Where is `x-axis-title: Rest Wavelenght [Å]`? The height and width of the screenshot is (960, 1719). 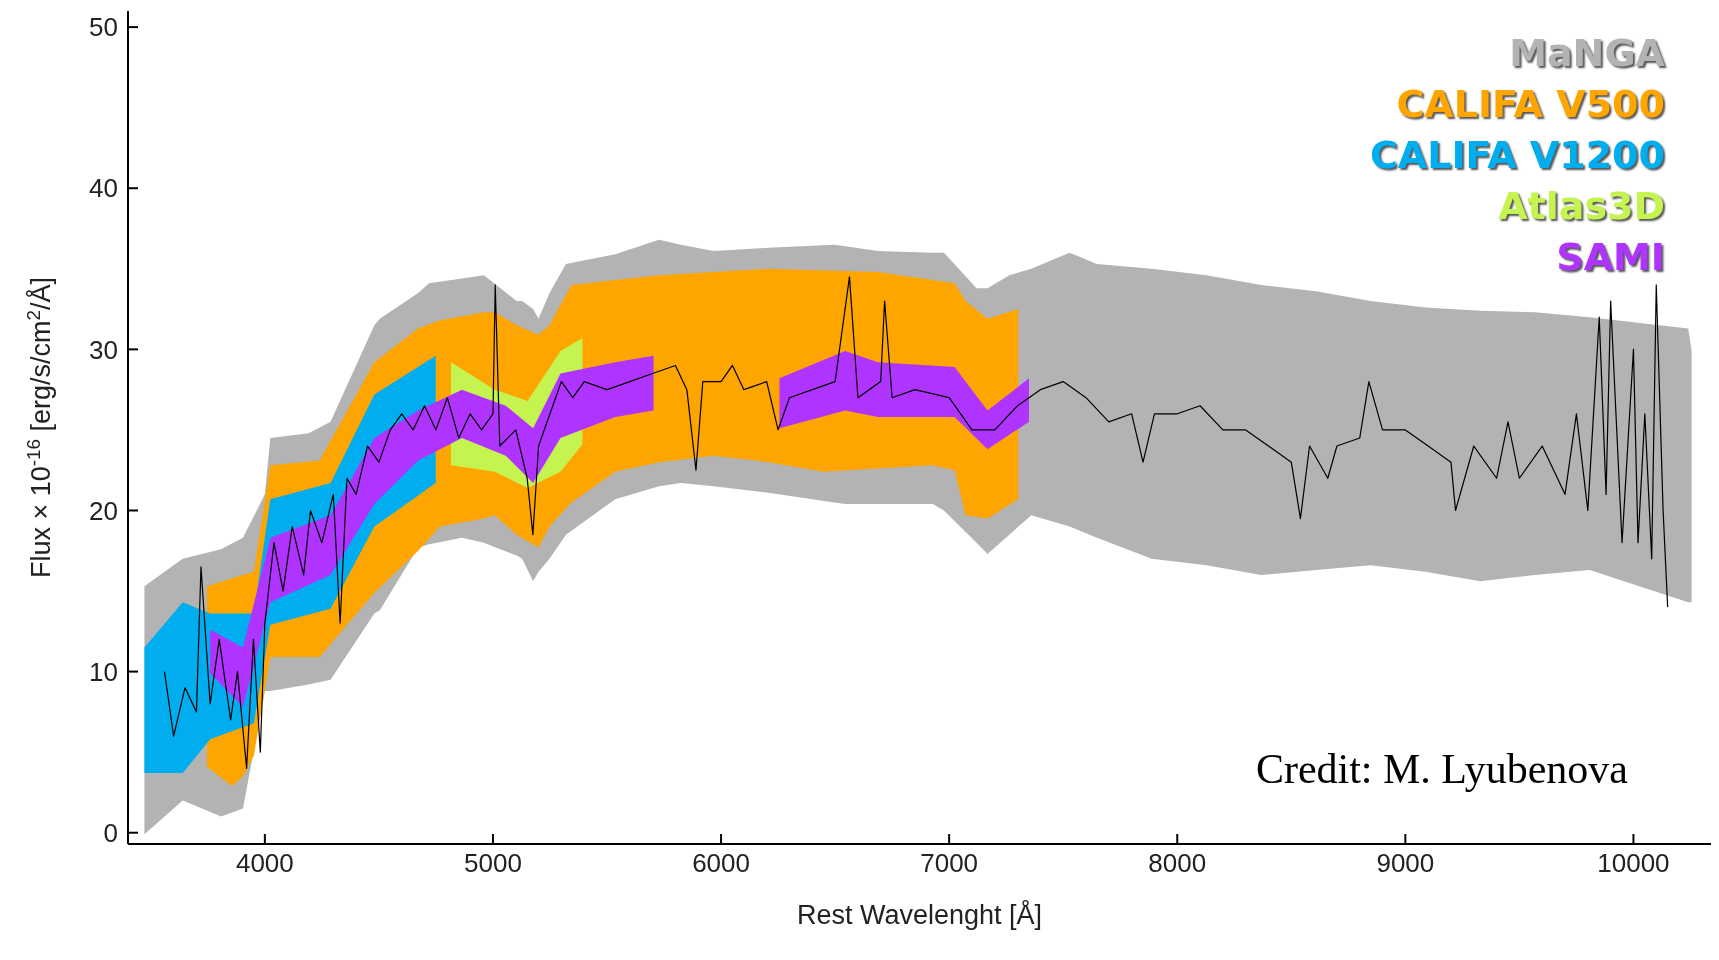 x-axis-title: Rest Wavelenght [Å] is located at coordinates (919, 914).